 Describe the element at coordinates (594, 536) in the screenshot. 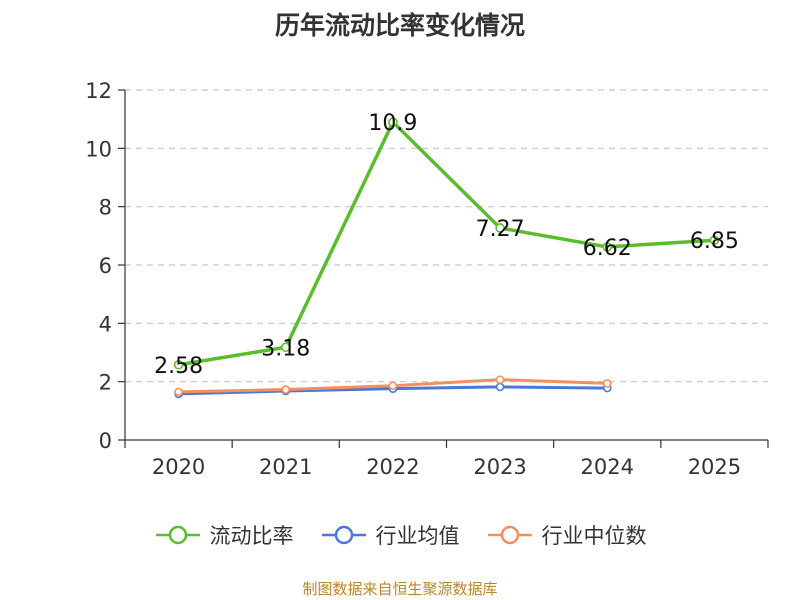

I see `legend-label: 行业中位数` at that location.